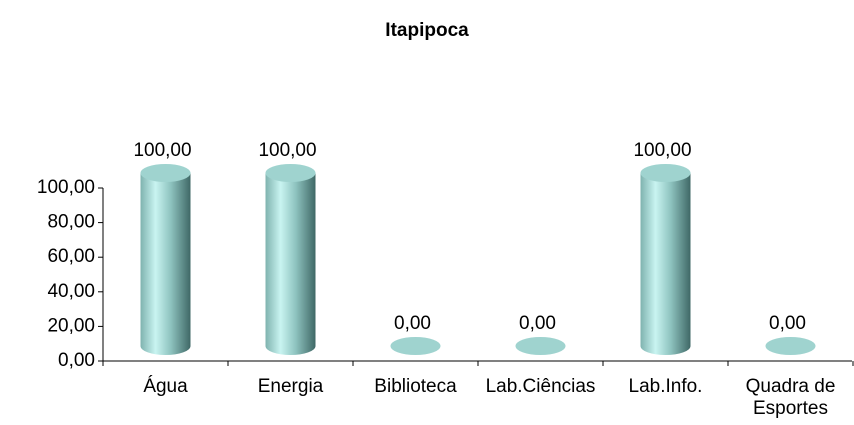 The height and width of the screenshot is (425, 854). Describe the element at coordinates (790, 408) in the screenshot. I see `x-tick-label-line: Esportes` at that location.